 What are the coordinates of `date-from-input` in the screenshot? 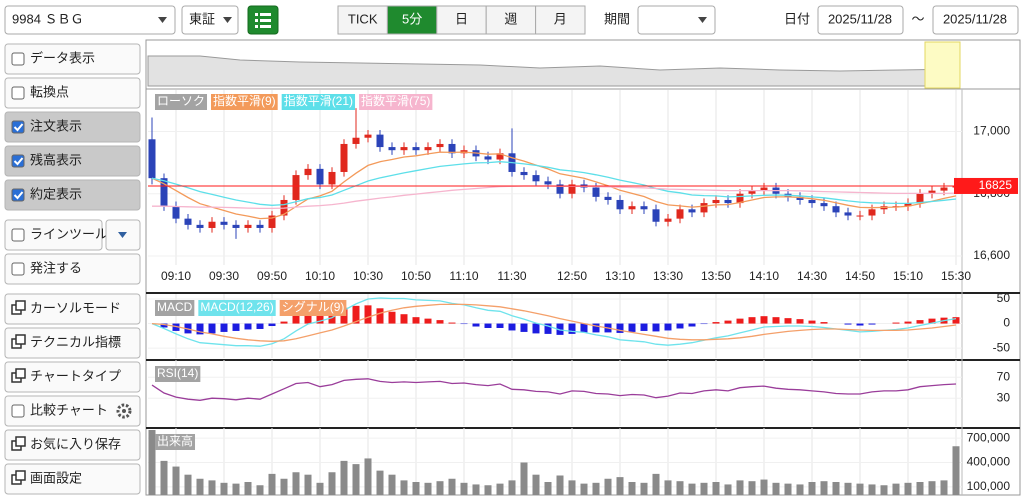 It's located at (860, 20).